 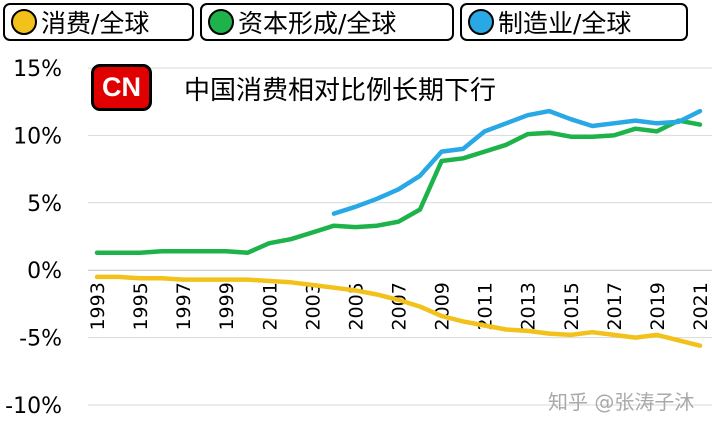 What do you see at coordinates (658, 306) in the screenshot?
I see `x-tick-label: 2019` at bounding box center [658, 306].